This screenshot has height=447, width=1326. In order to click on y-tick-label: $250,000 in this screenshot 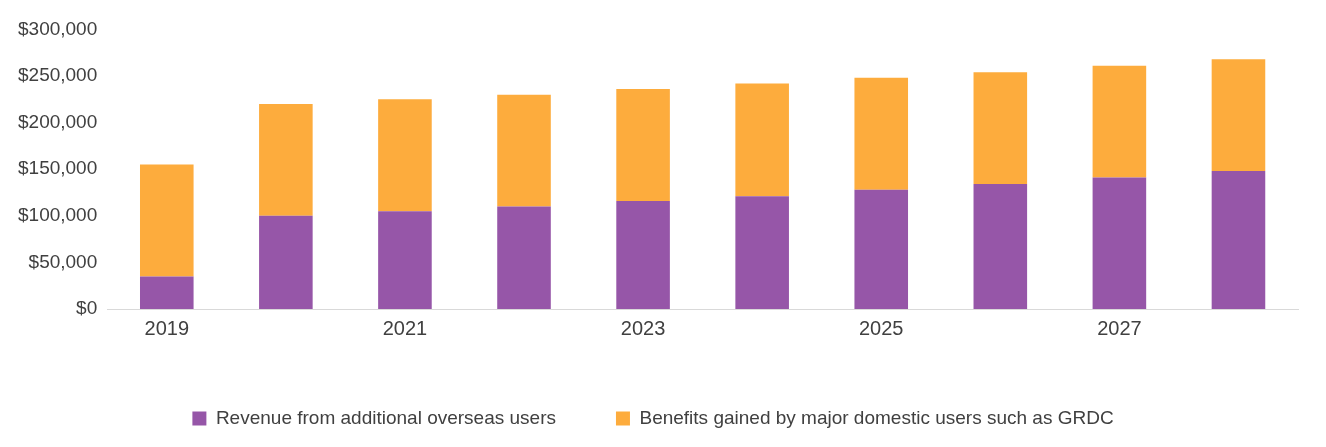, I will do `click(58, 75)`.